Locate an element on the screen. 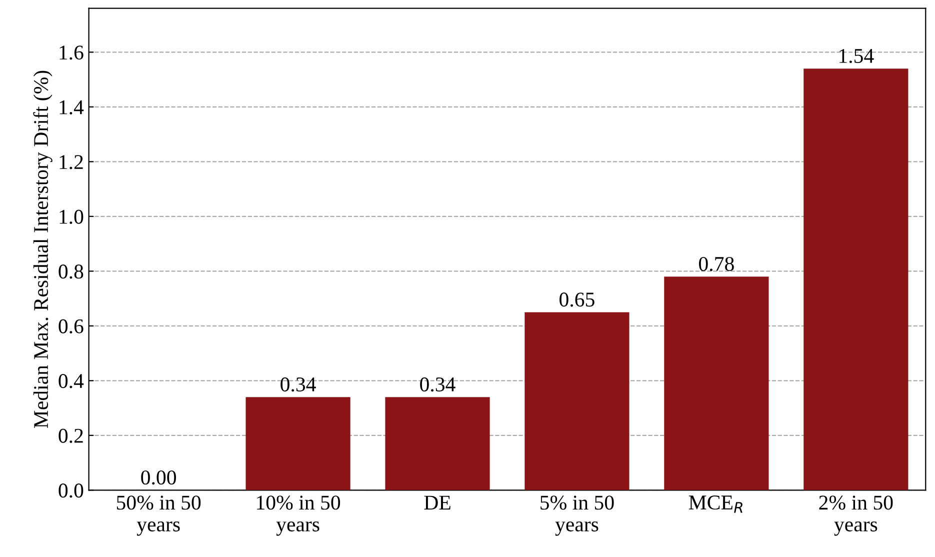 The width and height of the screenshot is (935, 557). x-tick-label: 5% in 50 years is located at coordinates (577, 516).